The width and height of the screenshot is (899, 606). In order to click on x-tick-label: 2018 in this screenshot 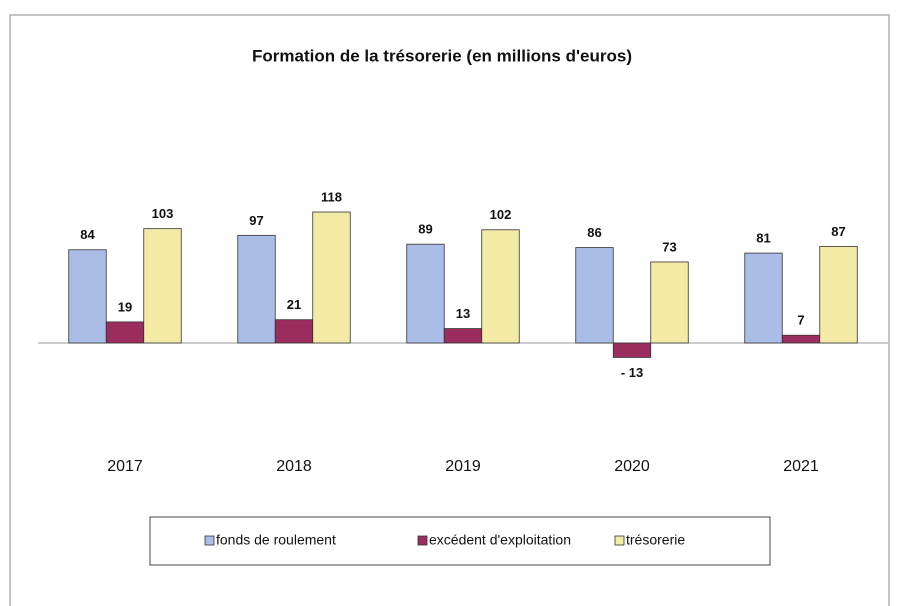, I will do `click(294, 466)`.